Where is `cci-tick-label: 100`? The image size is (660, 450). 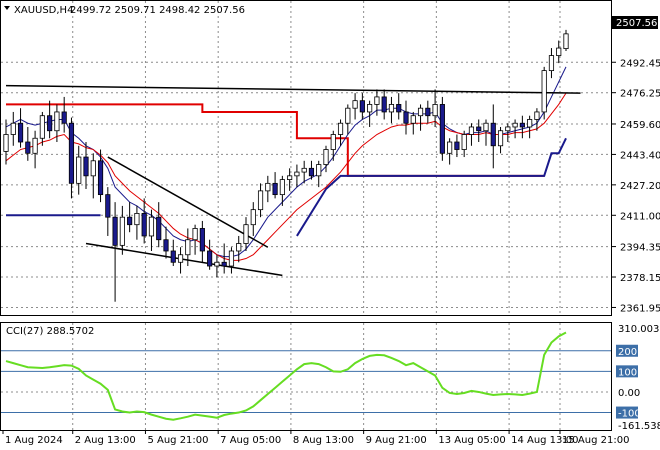 cci-tick-label: 100 is located at coordinates (627, 372).